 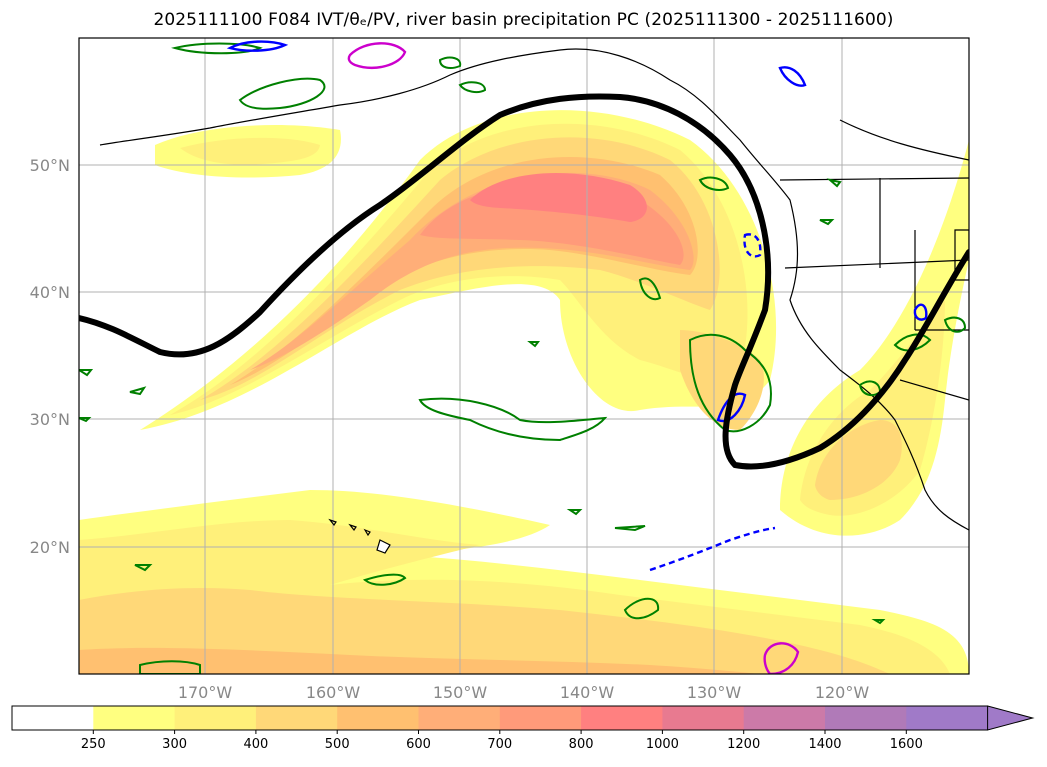 What do you see at coordinates (662, 744) in the screenshot?
I see `colorbar-tick-label: 1000` at bounding box center [662, 744].